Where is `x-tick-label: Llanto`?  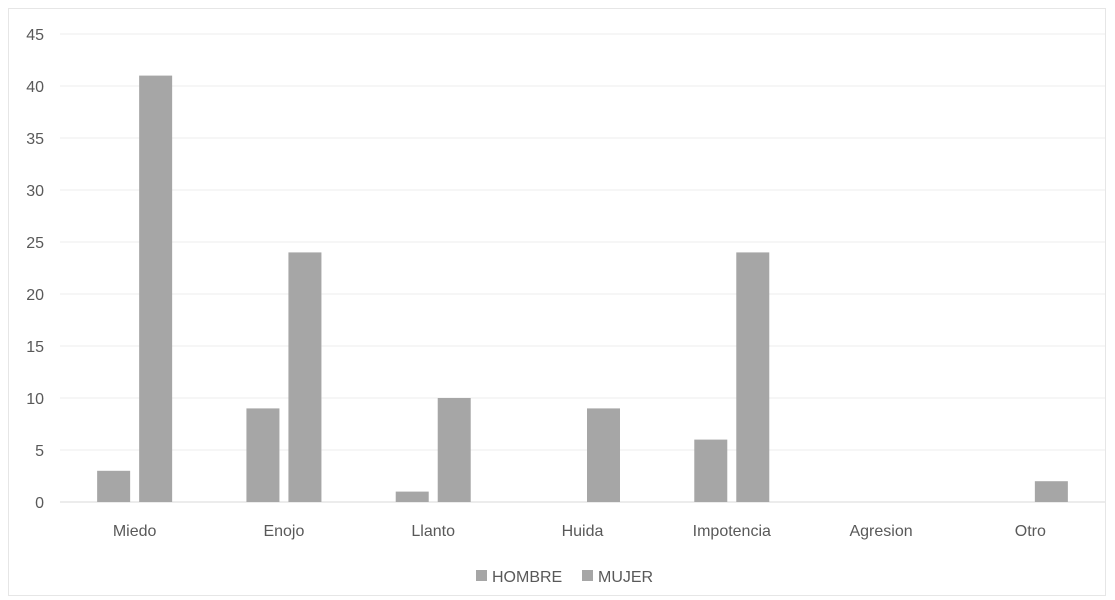 x-tick-label: Llanto is located at coordinates (433, 531).